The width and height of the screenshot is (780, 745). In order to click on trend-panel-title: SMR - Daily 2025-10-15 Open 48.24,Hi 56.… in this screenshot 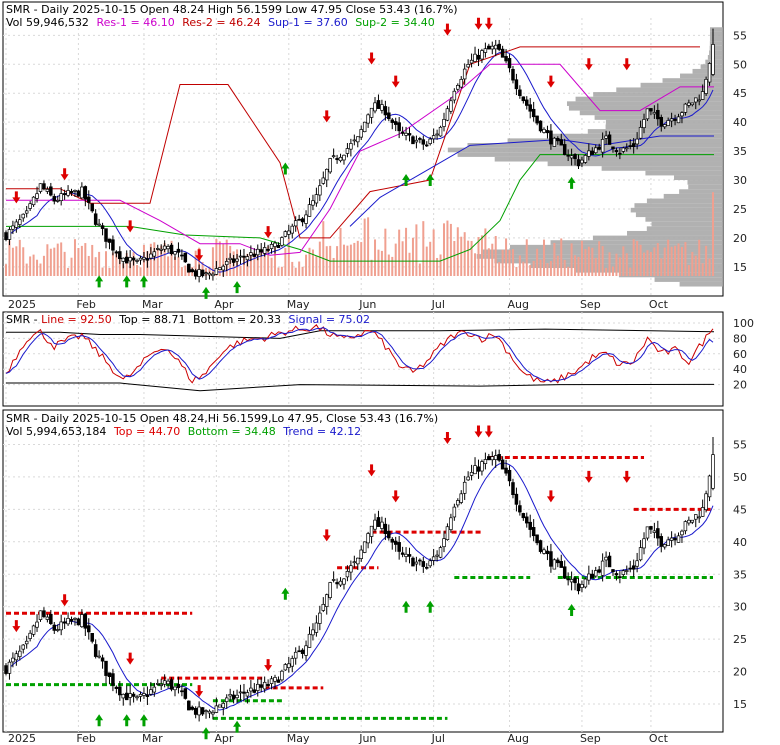, I will do `click(222, 418)`.